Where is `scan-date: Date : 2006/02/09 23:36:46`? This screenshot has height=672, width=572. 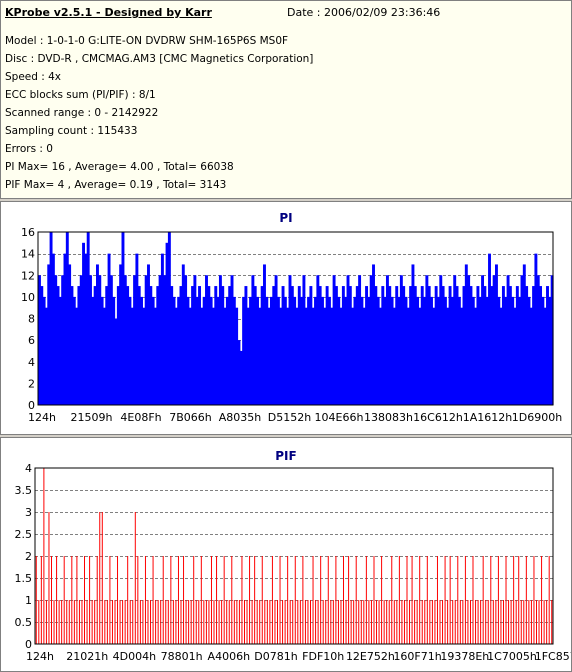 scan-date: Date : 2006/02/09 23:36:46 is located at coordinates (364, 12).